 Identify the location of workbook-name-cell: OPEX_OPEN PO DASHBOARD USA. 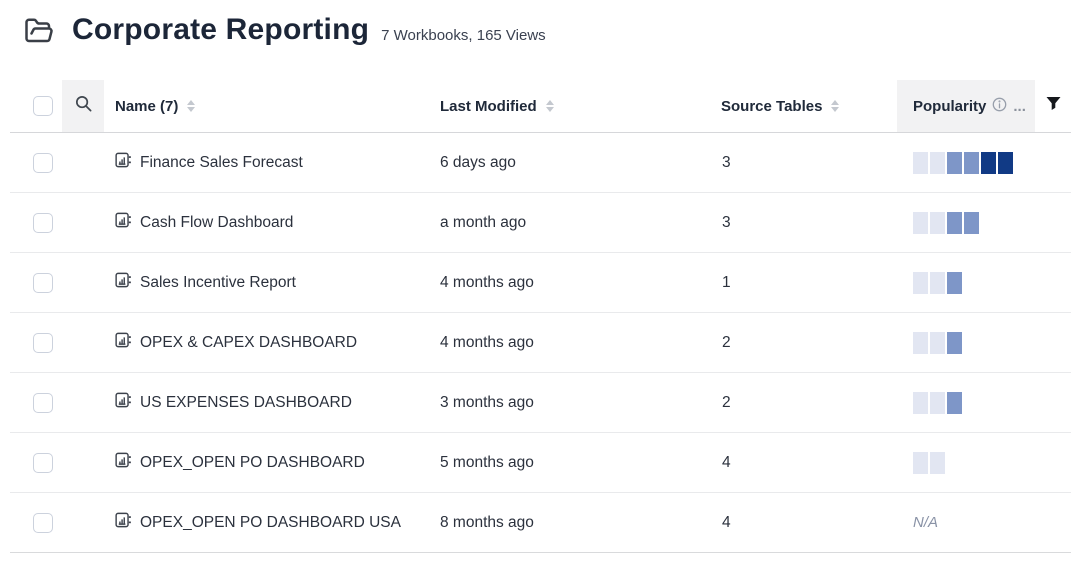
(272, 522).